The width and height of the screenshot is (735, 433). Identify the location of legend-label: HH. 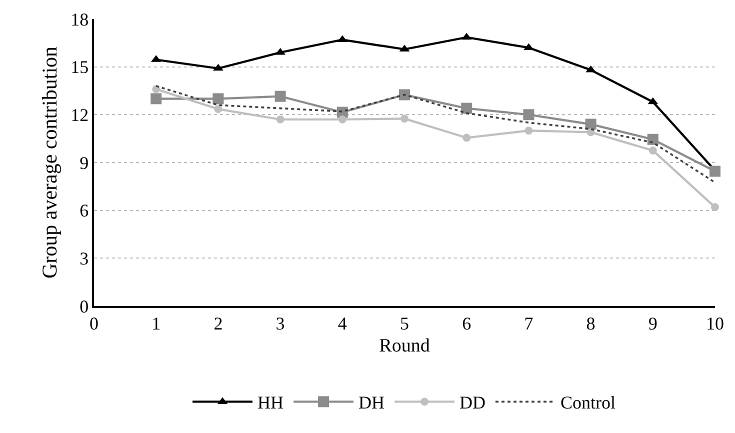
(271, 402).